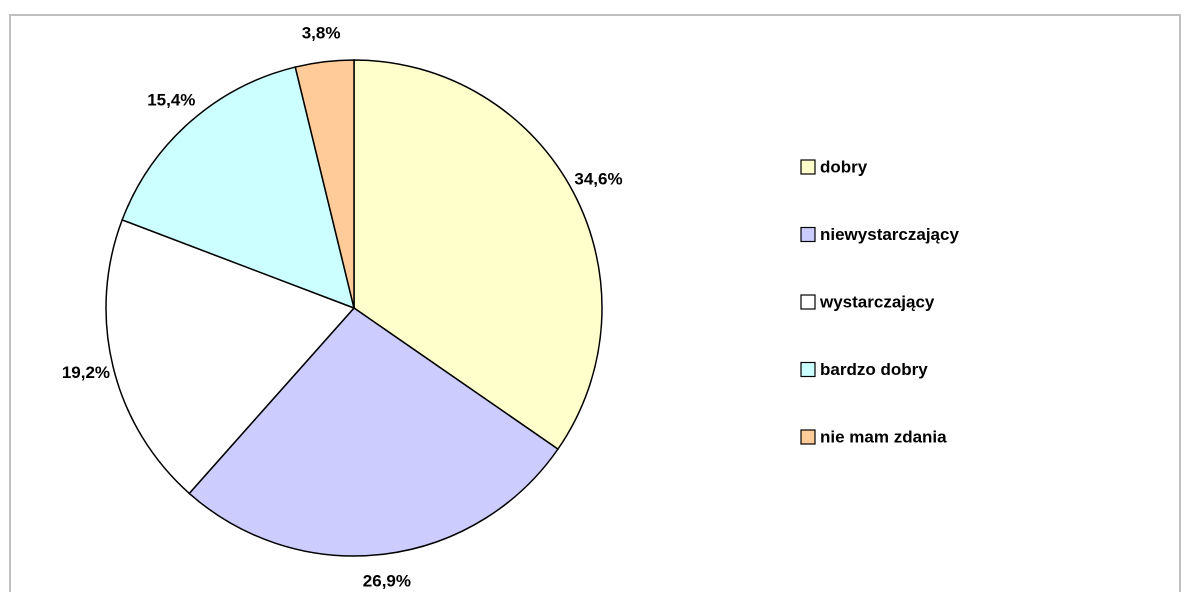 The image size is (1192, 592). What do you see at coordinates (883, 436) in the screenshot?
I see `legend-label: nie mam zdania` at bounding box center [883, 436].